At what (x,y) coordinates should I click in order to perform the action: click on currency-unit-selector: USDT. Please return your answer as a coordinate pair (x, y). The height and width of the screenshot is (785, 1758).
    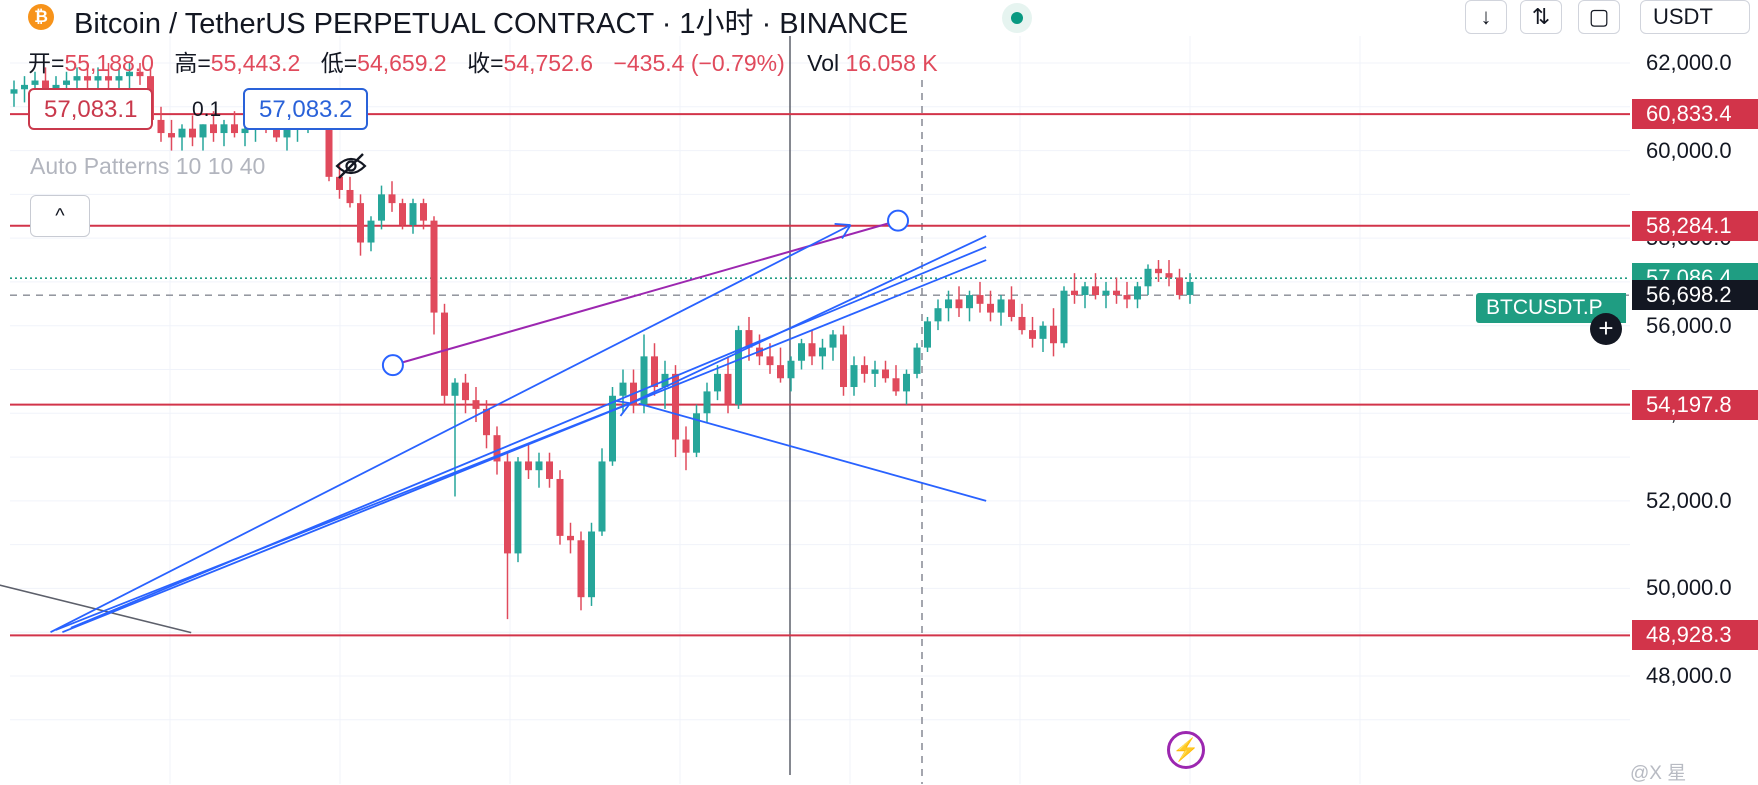
    Looking at the image, I should click on (1695, 17).